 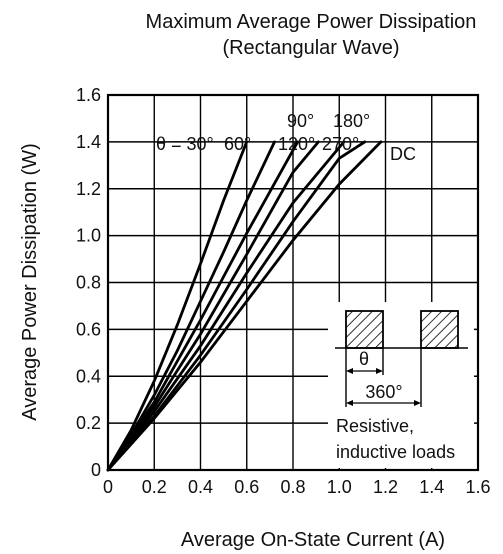 I want to click on x-tick-label: 1.4, so click(x=431, y=487).